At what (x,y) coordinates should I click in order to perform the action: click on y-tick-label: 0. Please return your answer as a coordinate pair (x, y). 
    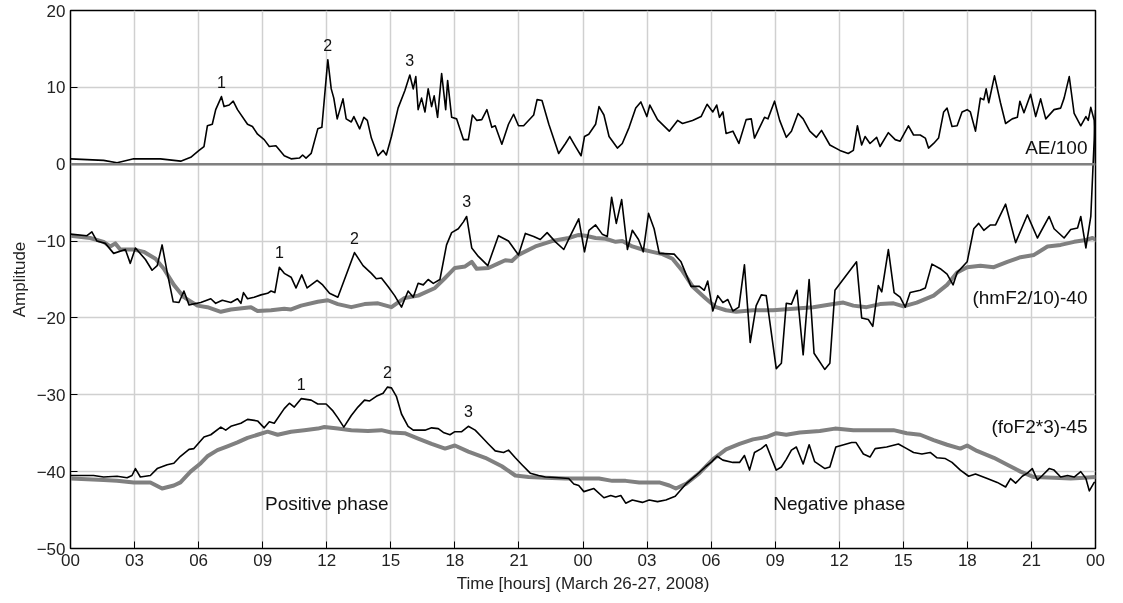
    Looking at the image, I should click on (61, 165).